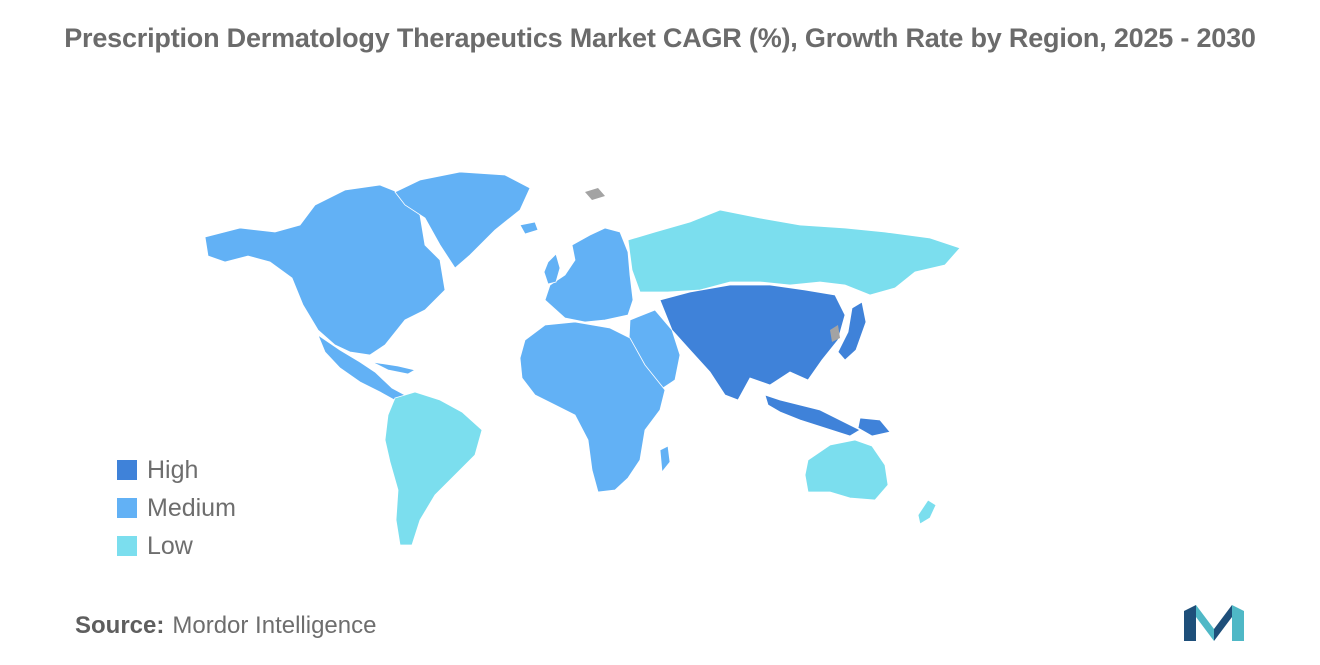 This screenshot has height=665, width=1320. Describe the element at coordinates (462, 220) in the screenshot. I see `region-greenland` at that location.